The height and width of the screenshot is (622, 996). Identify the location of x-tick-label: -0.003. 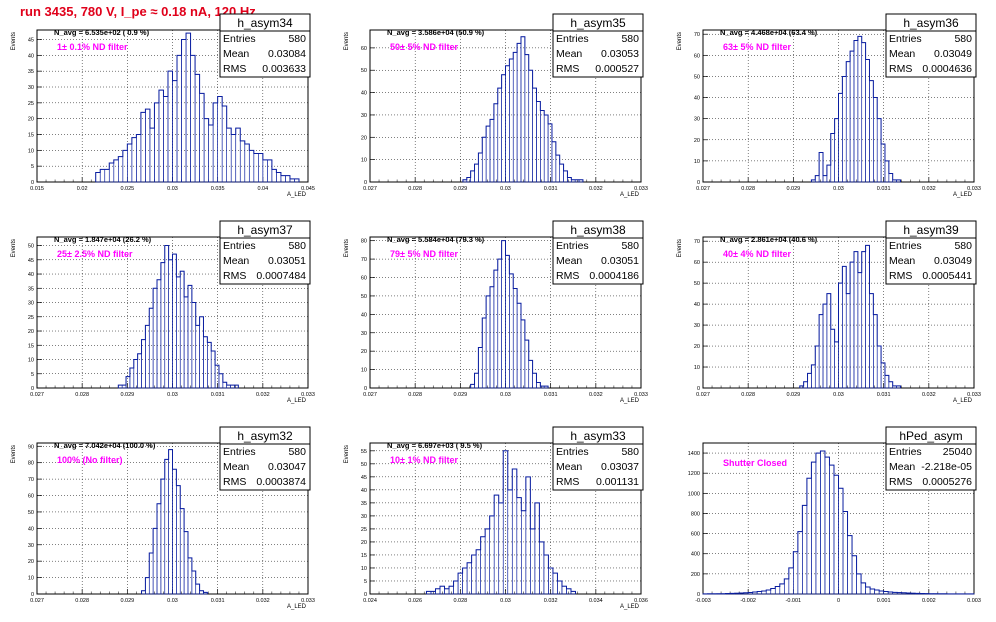
(703, 601).